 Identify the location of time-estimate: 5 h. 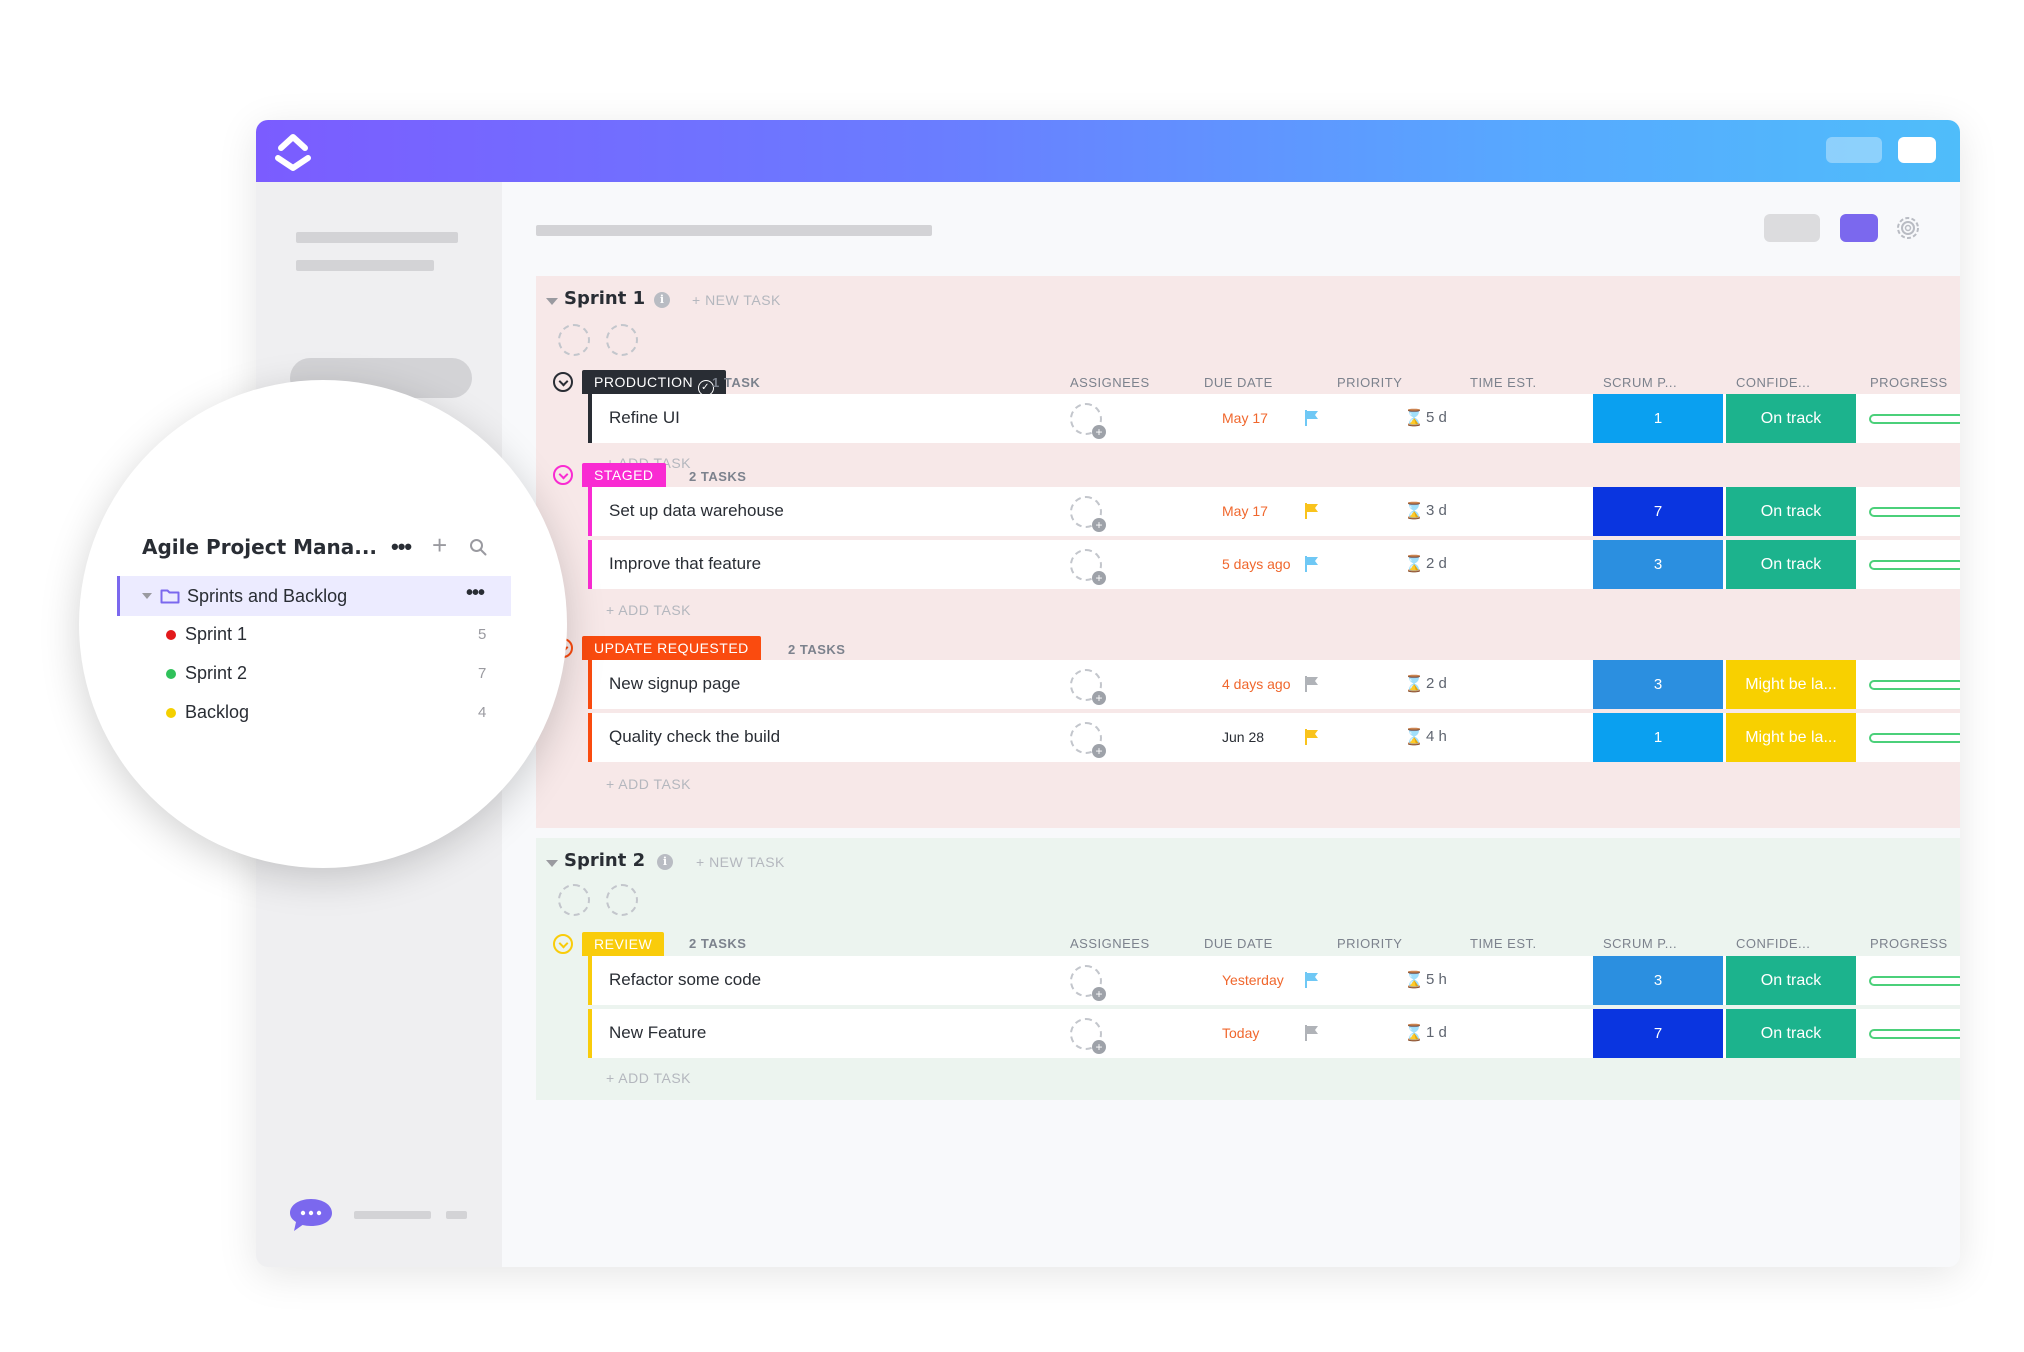
(1436, 979).